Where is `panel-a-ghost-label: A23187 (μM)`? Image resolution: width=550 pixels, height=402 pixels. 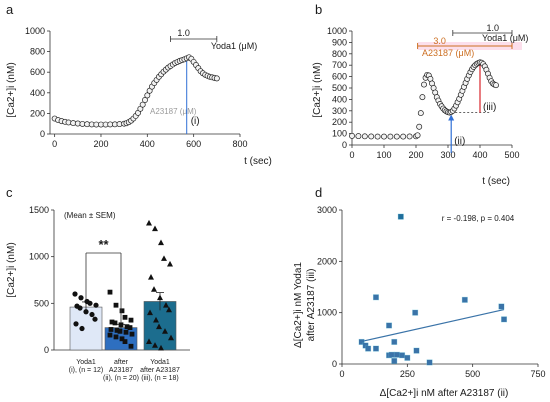
panel-a-ghost-label: A23187 (μM) is located at coordinates (173, 111).